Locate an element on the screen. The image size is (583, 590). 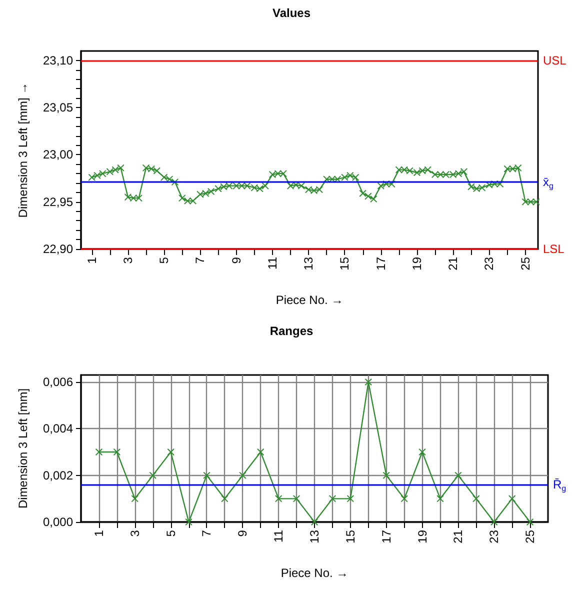
y-tick-label: 0,004 is located at coordinates (58, 429).